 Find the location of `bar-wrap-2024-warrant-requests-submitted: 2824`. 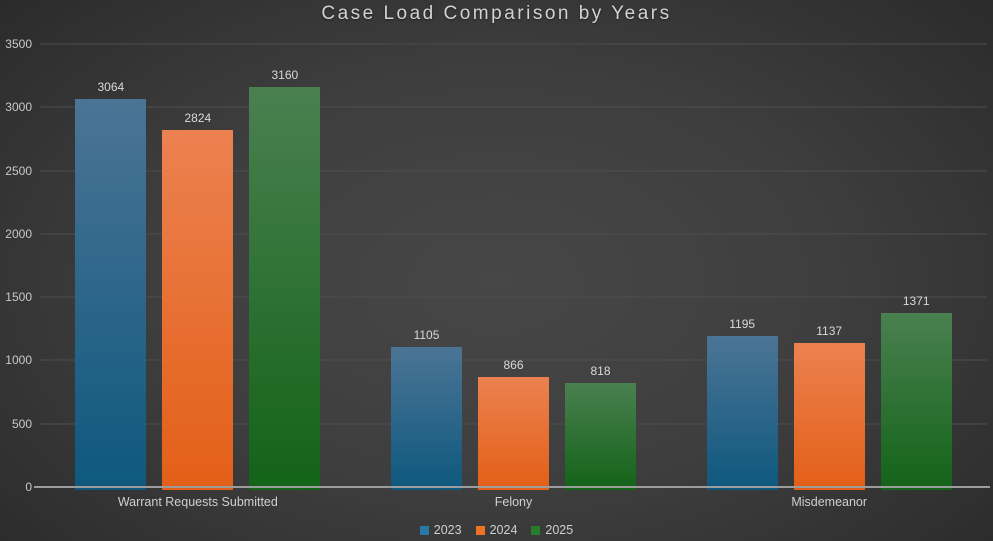

bar-wrap-2024-warrant-requests-submitted: 2824 is located at coordinates (198, 267).